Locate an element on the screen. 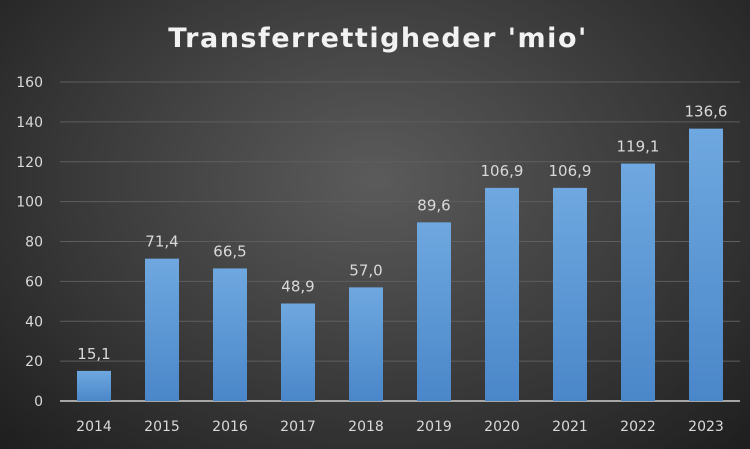 The width and height of the screenshot is (750, 449). data-label: 71,4 is located at coordinates (161, 242).